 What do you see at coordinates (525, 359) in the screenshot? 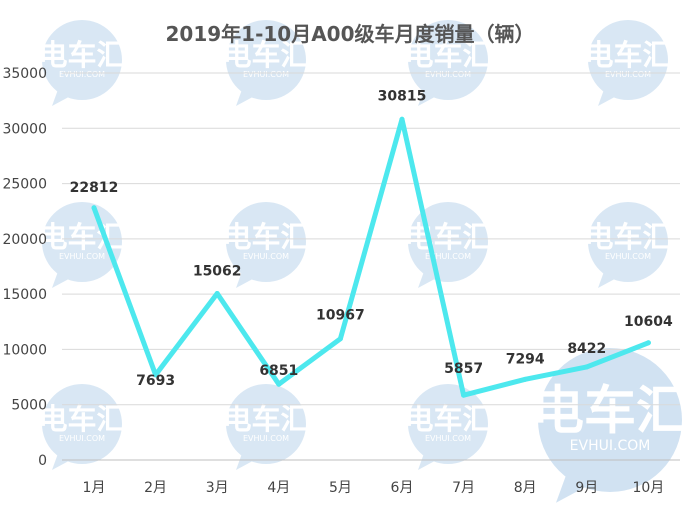
I see `data-label: 7294` at bounding box center [525, 359].